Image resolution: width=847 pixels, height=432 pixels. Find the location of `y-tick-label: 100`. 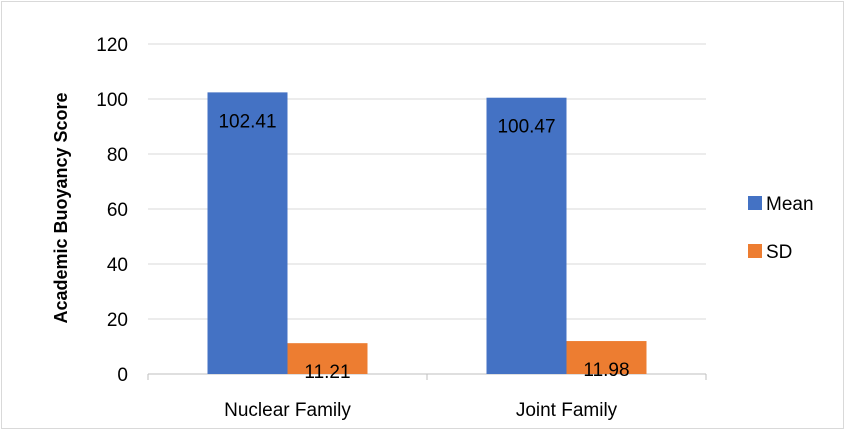

y-tick-label: 100 is located at coordinates (112, 100).